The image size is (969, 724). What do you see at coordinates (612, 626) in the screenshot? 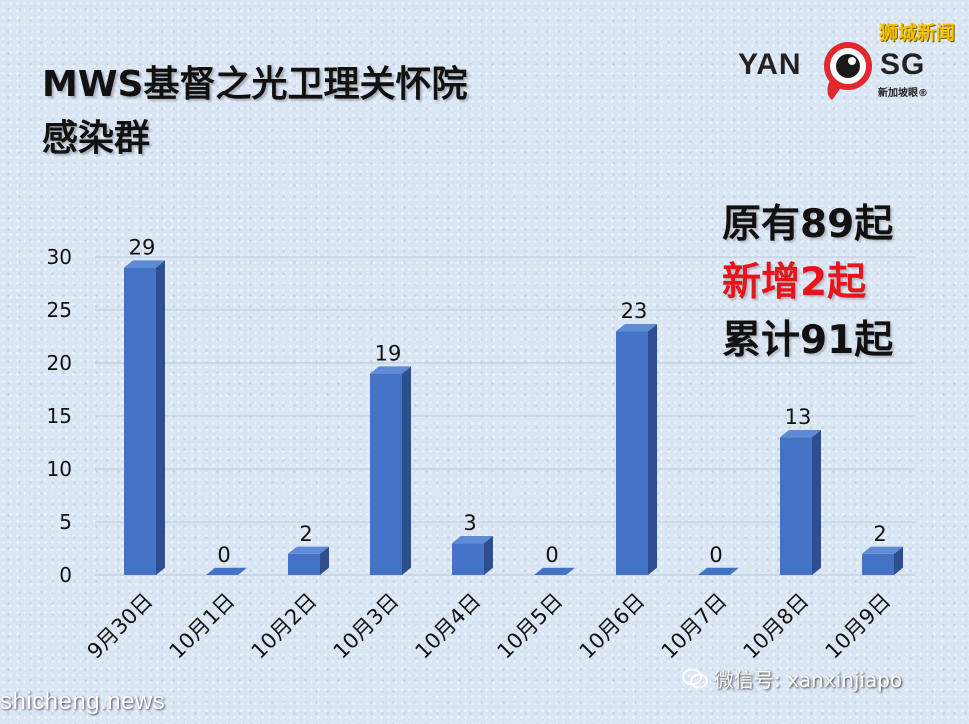
I see `x-tick-label: 10月6日` at bounding box center [612, 626].